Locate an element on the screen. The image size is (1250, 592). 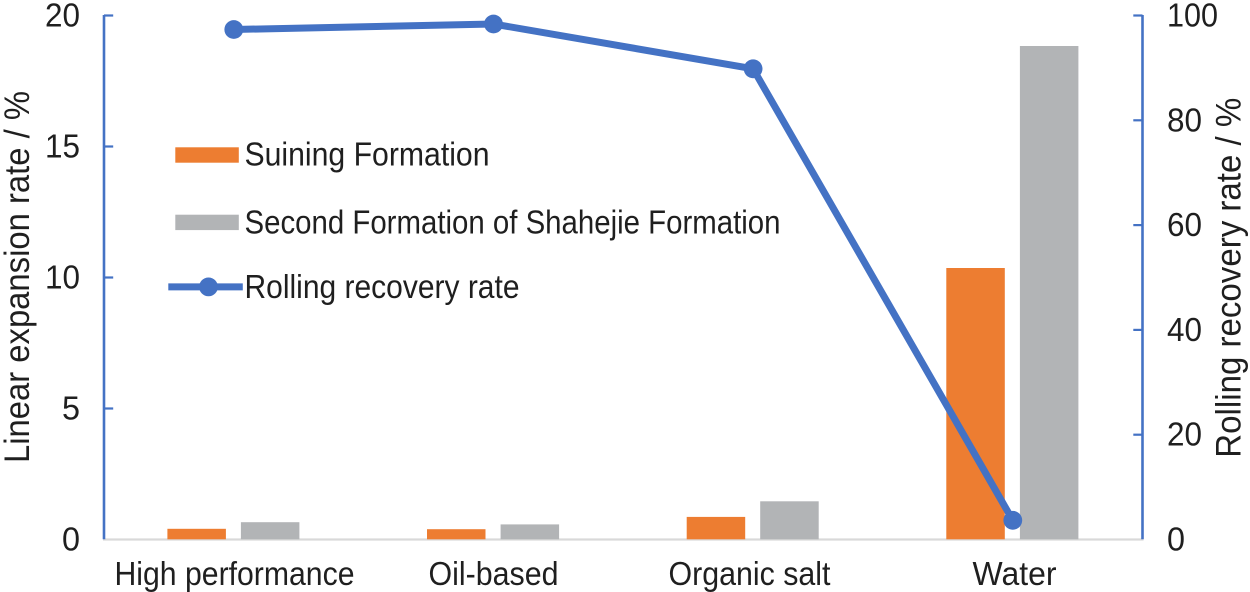
svg-text: 15 is located at coordinates (62, 146).